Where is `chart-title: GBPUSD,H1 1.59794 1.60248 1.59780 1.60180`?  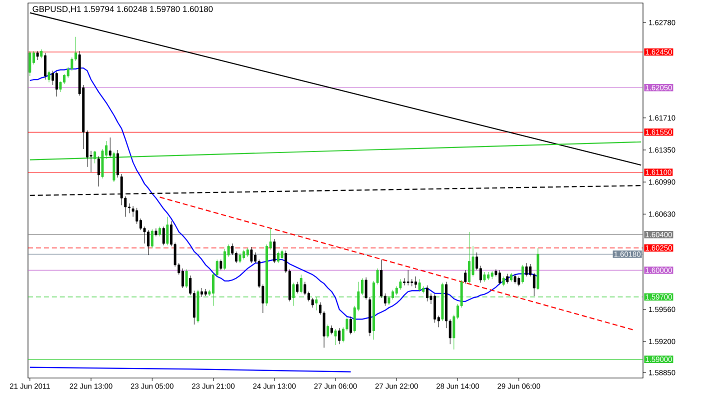
chart-title: GBPUSD,H1 1.59794 1.60248 1.59780 1.60180 is located at coordinates (122, 10).